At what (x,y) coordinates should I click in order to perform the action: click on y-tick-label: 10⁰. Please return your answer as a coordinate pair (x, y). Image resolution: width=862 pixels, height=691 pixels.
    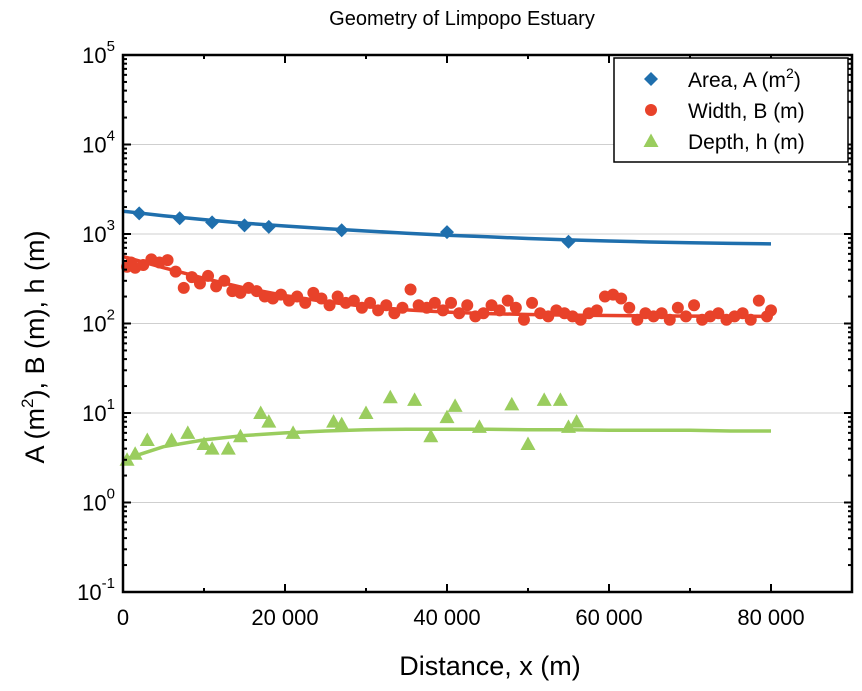
    Looking at the image, I should click on (98, 501).